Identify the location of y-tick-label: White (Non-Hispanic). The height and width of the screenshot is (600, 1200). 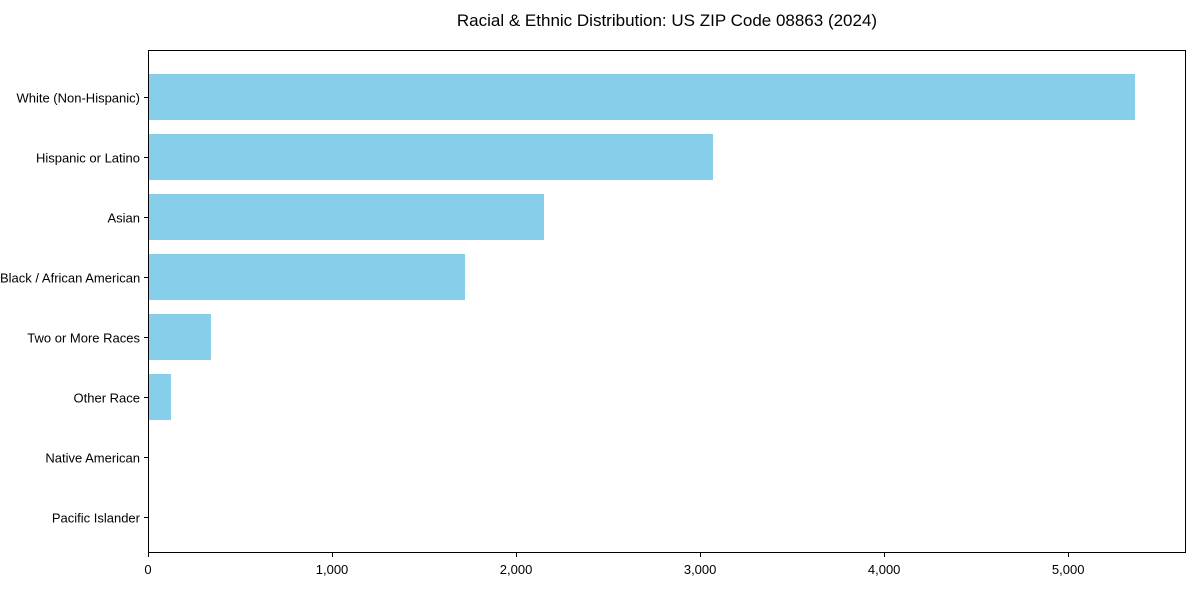
(78, 97).